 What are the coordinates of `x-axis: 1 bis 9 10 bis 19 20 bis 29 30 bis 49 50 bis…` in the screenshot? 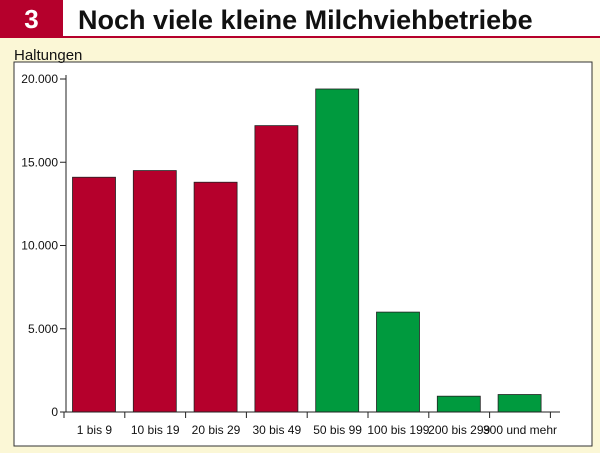 It's located at (311, 424).